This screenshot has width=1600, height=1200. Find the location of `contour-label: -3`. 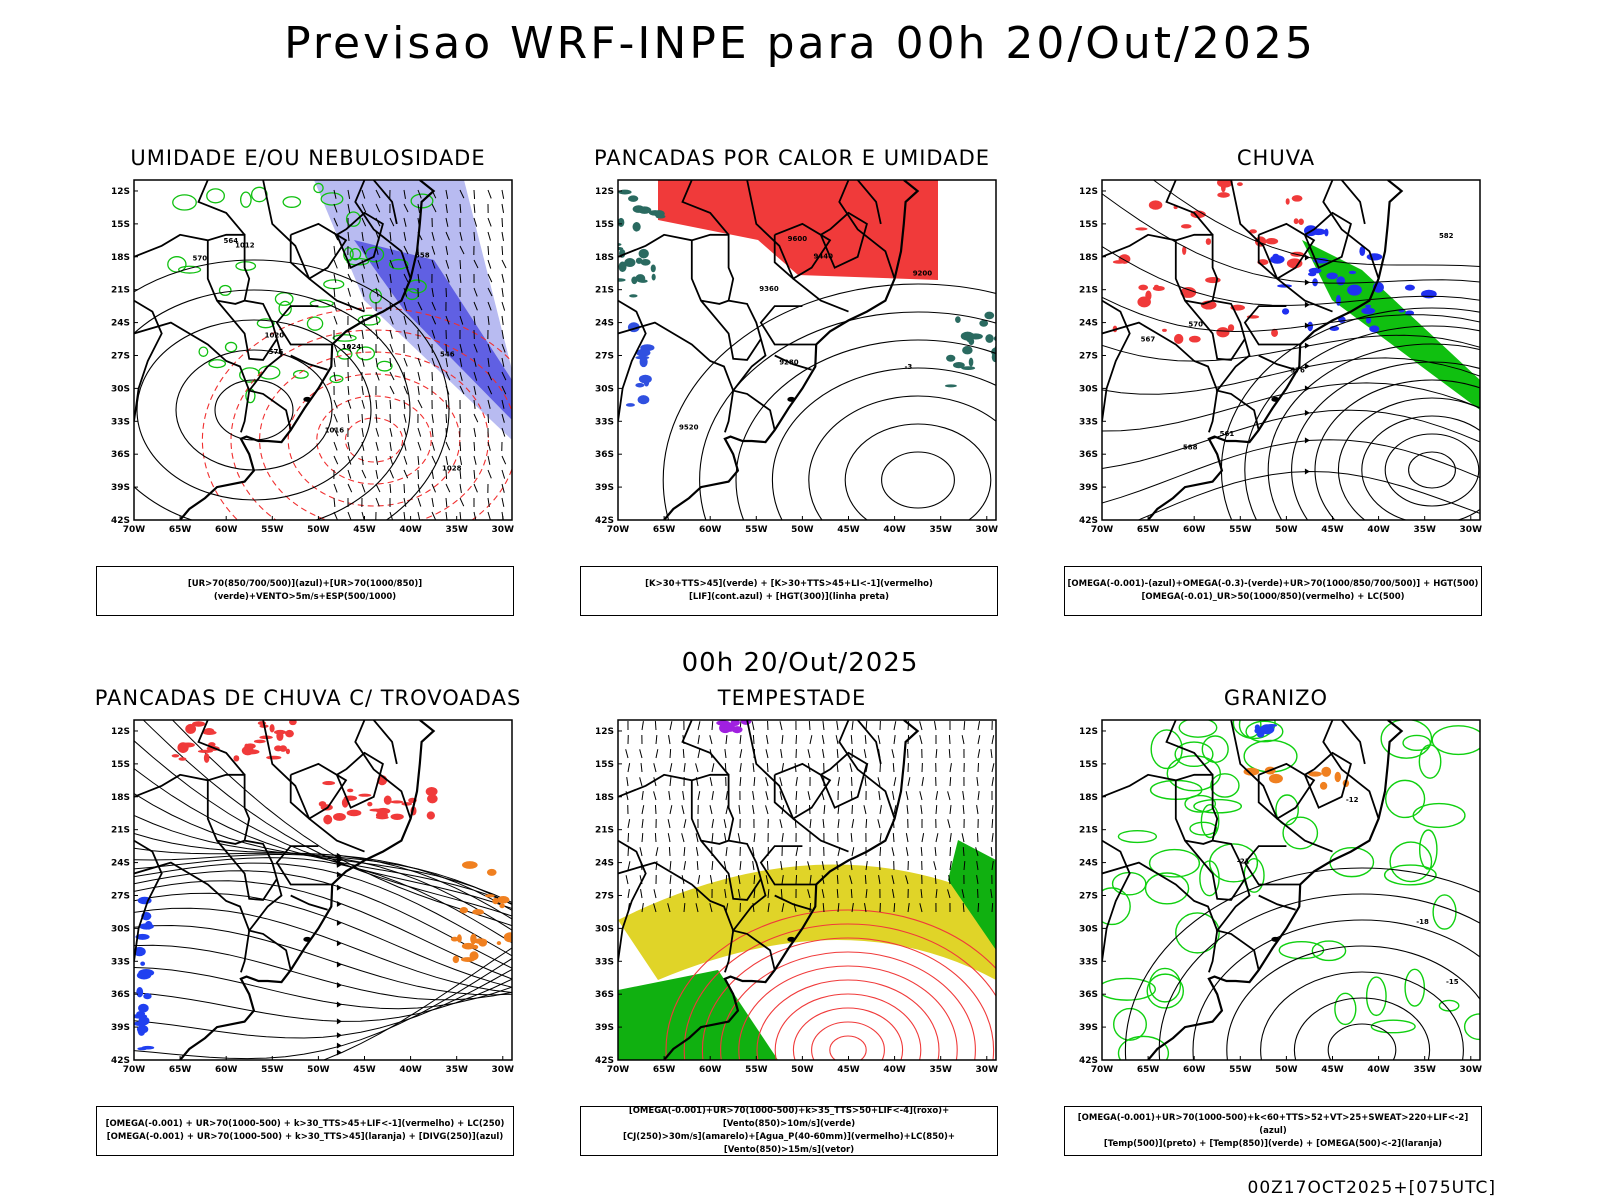

contour-label: -3 is located at coordinates (909, 367).